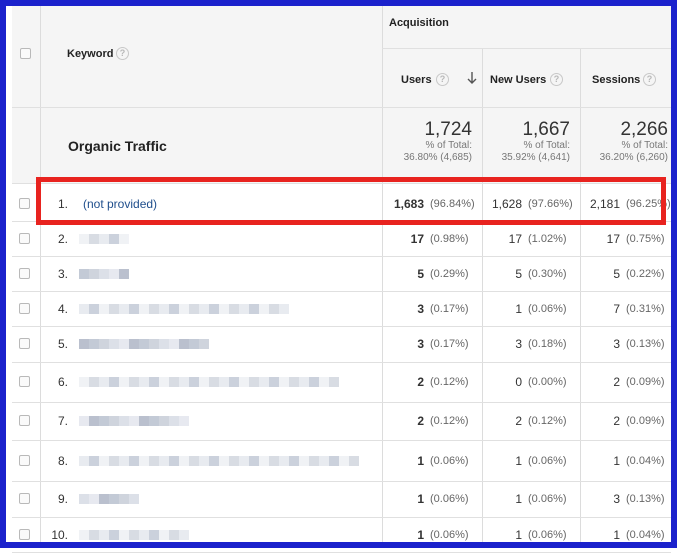 Image resolution: width=677 pixels, height=553 pixels. What do you see at coordinates (546, 129) in the screenshot?
I see `summary-new-users-value: 1,667` at bounding box center [546, 129].